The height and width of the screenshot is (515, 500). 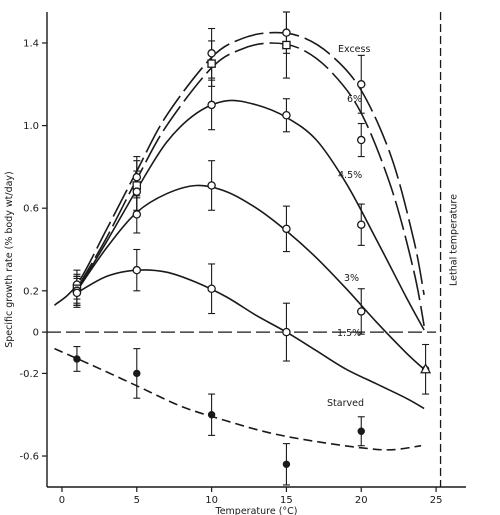 What do you see at coordinates (426, 368) in the screenshot?
I see `lethal-point-marker` at bounding box center [426, 368].